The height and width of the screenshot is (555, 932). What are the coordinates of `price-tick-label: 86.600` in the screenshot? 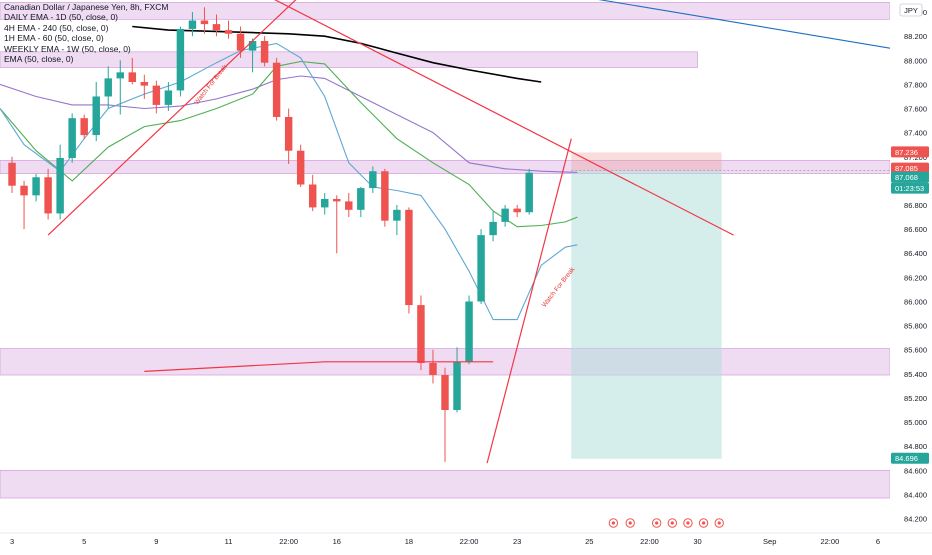 It's located at (915, 229).